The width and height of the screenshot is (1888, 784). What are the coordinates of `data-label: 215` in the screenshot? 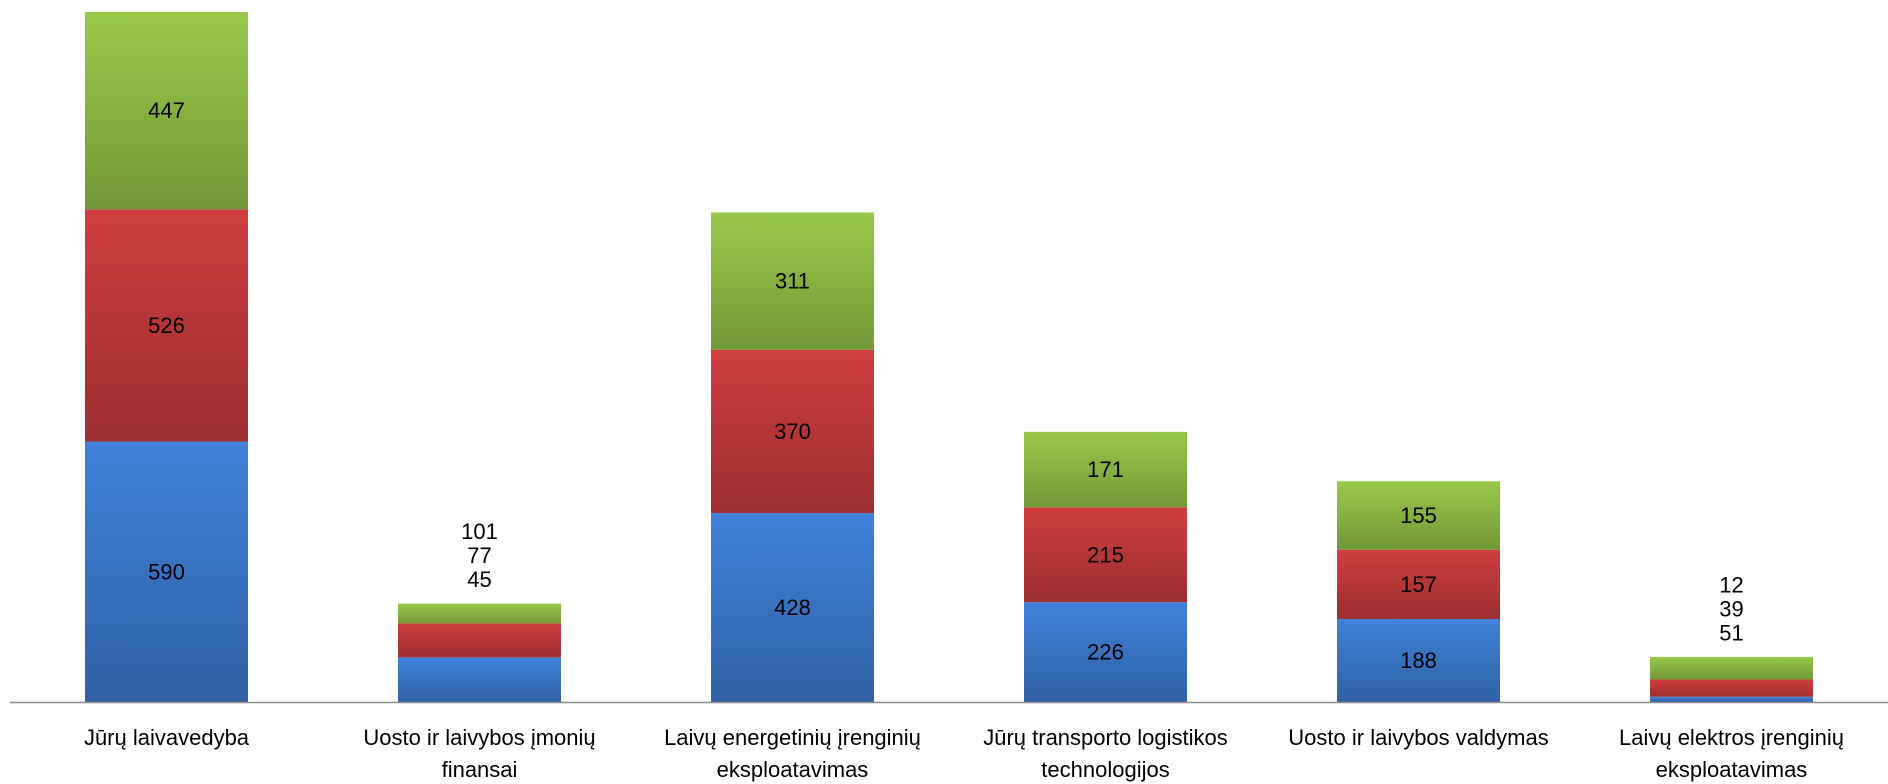 It's located at (1105, 554).